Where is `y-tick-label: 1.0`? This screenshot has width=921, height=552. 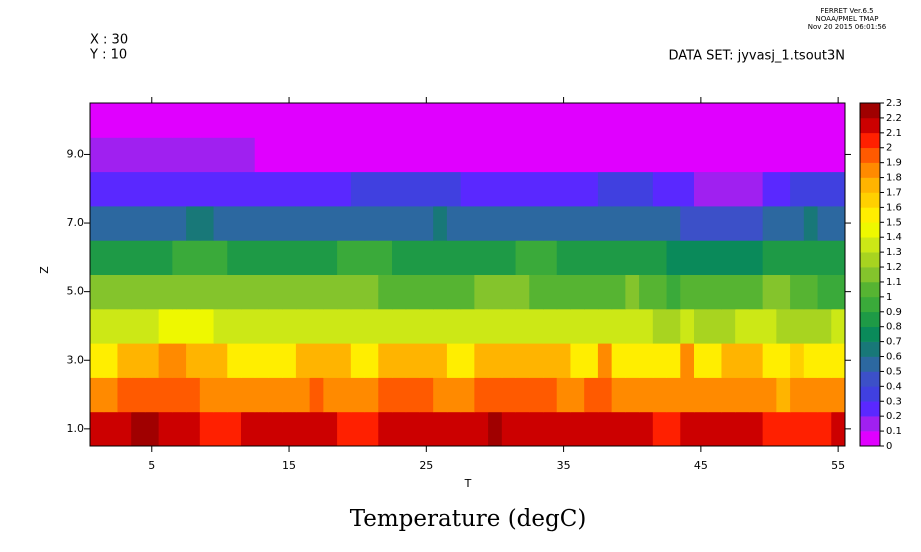 y-tick-label: 1.0 is located at coordinates (76, 428).